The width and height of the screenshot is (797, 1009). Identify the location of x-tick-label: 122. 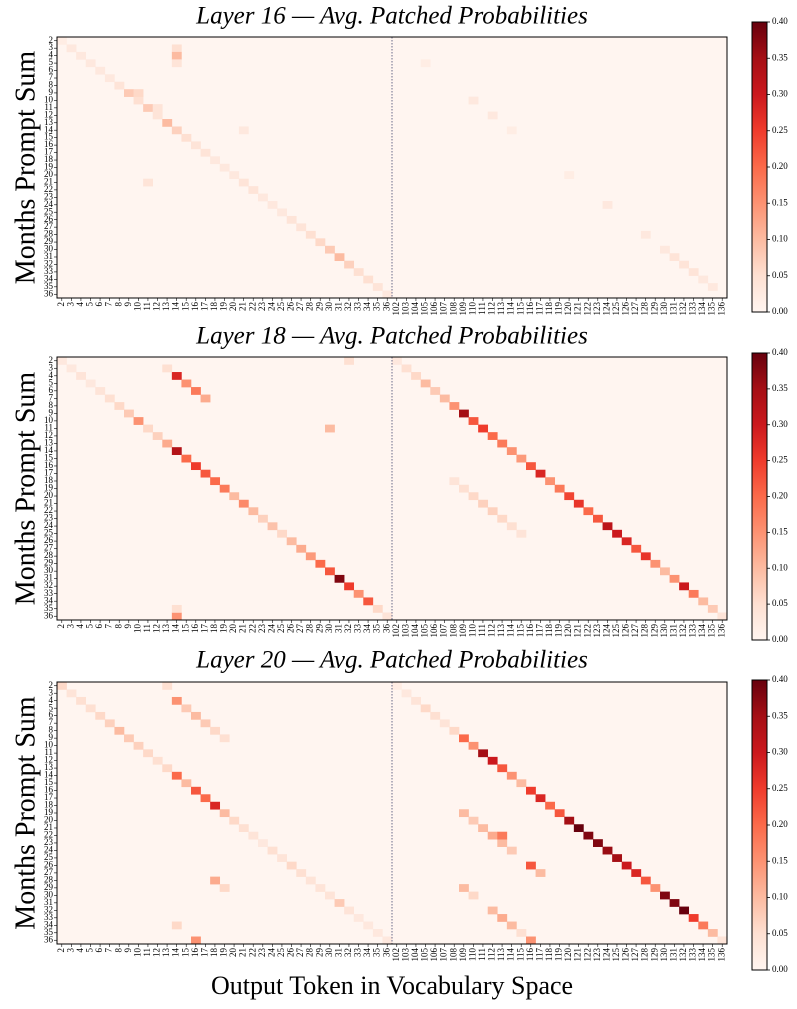
(587, 309).